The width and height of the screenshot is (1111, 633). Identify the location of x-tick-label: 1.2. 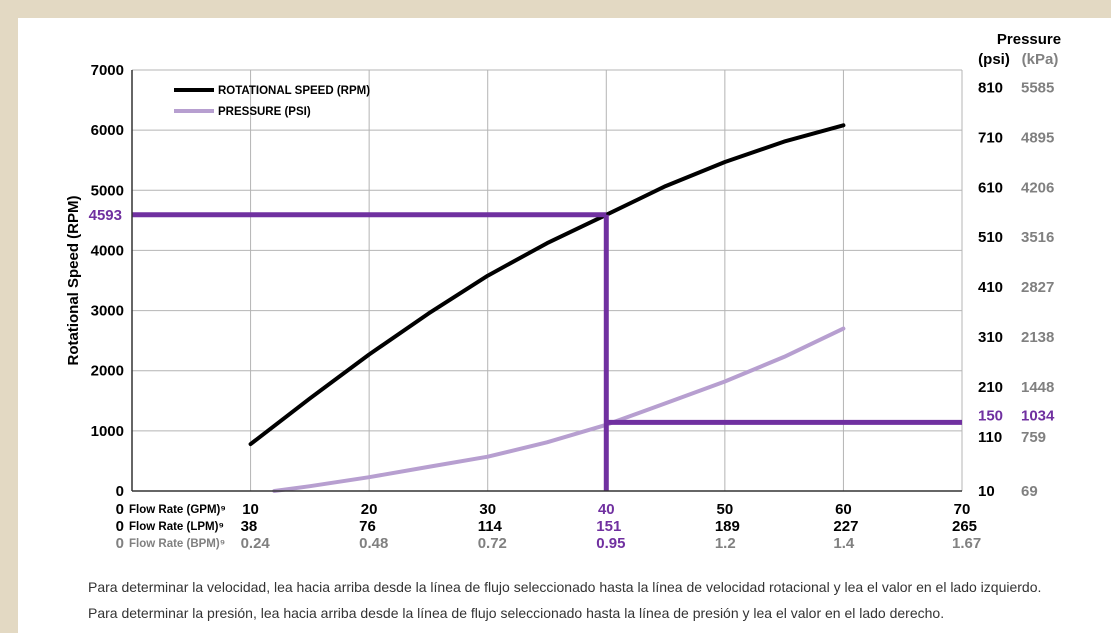
(725, 543).